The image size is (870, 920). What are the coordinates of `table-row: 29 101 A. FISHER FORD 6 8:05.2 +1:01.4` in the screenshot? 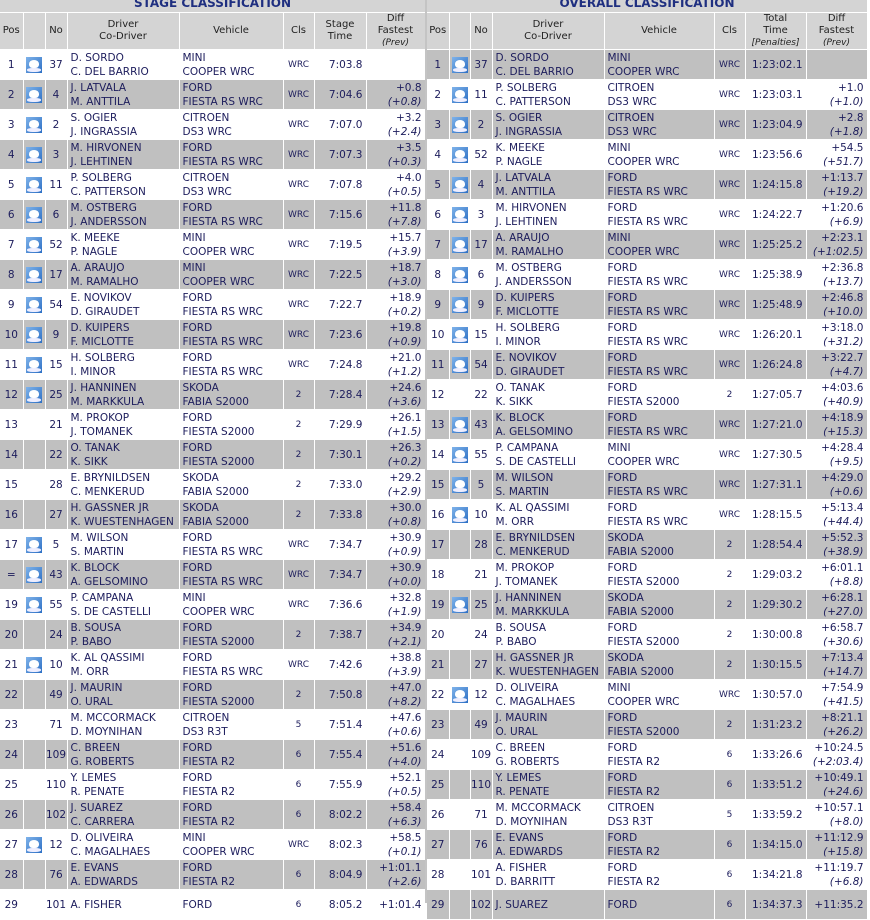 It's located at (213, 904).